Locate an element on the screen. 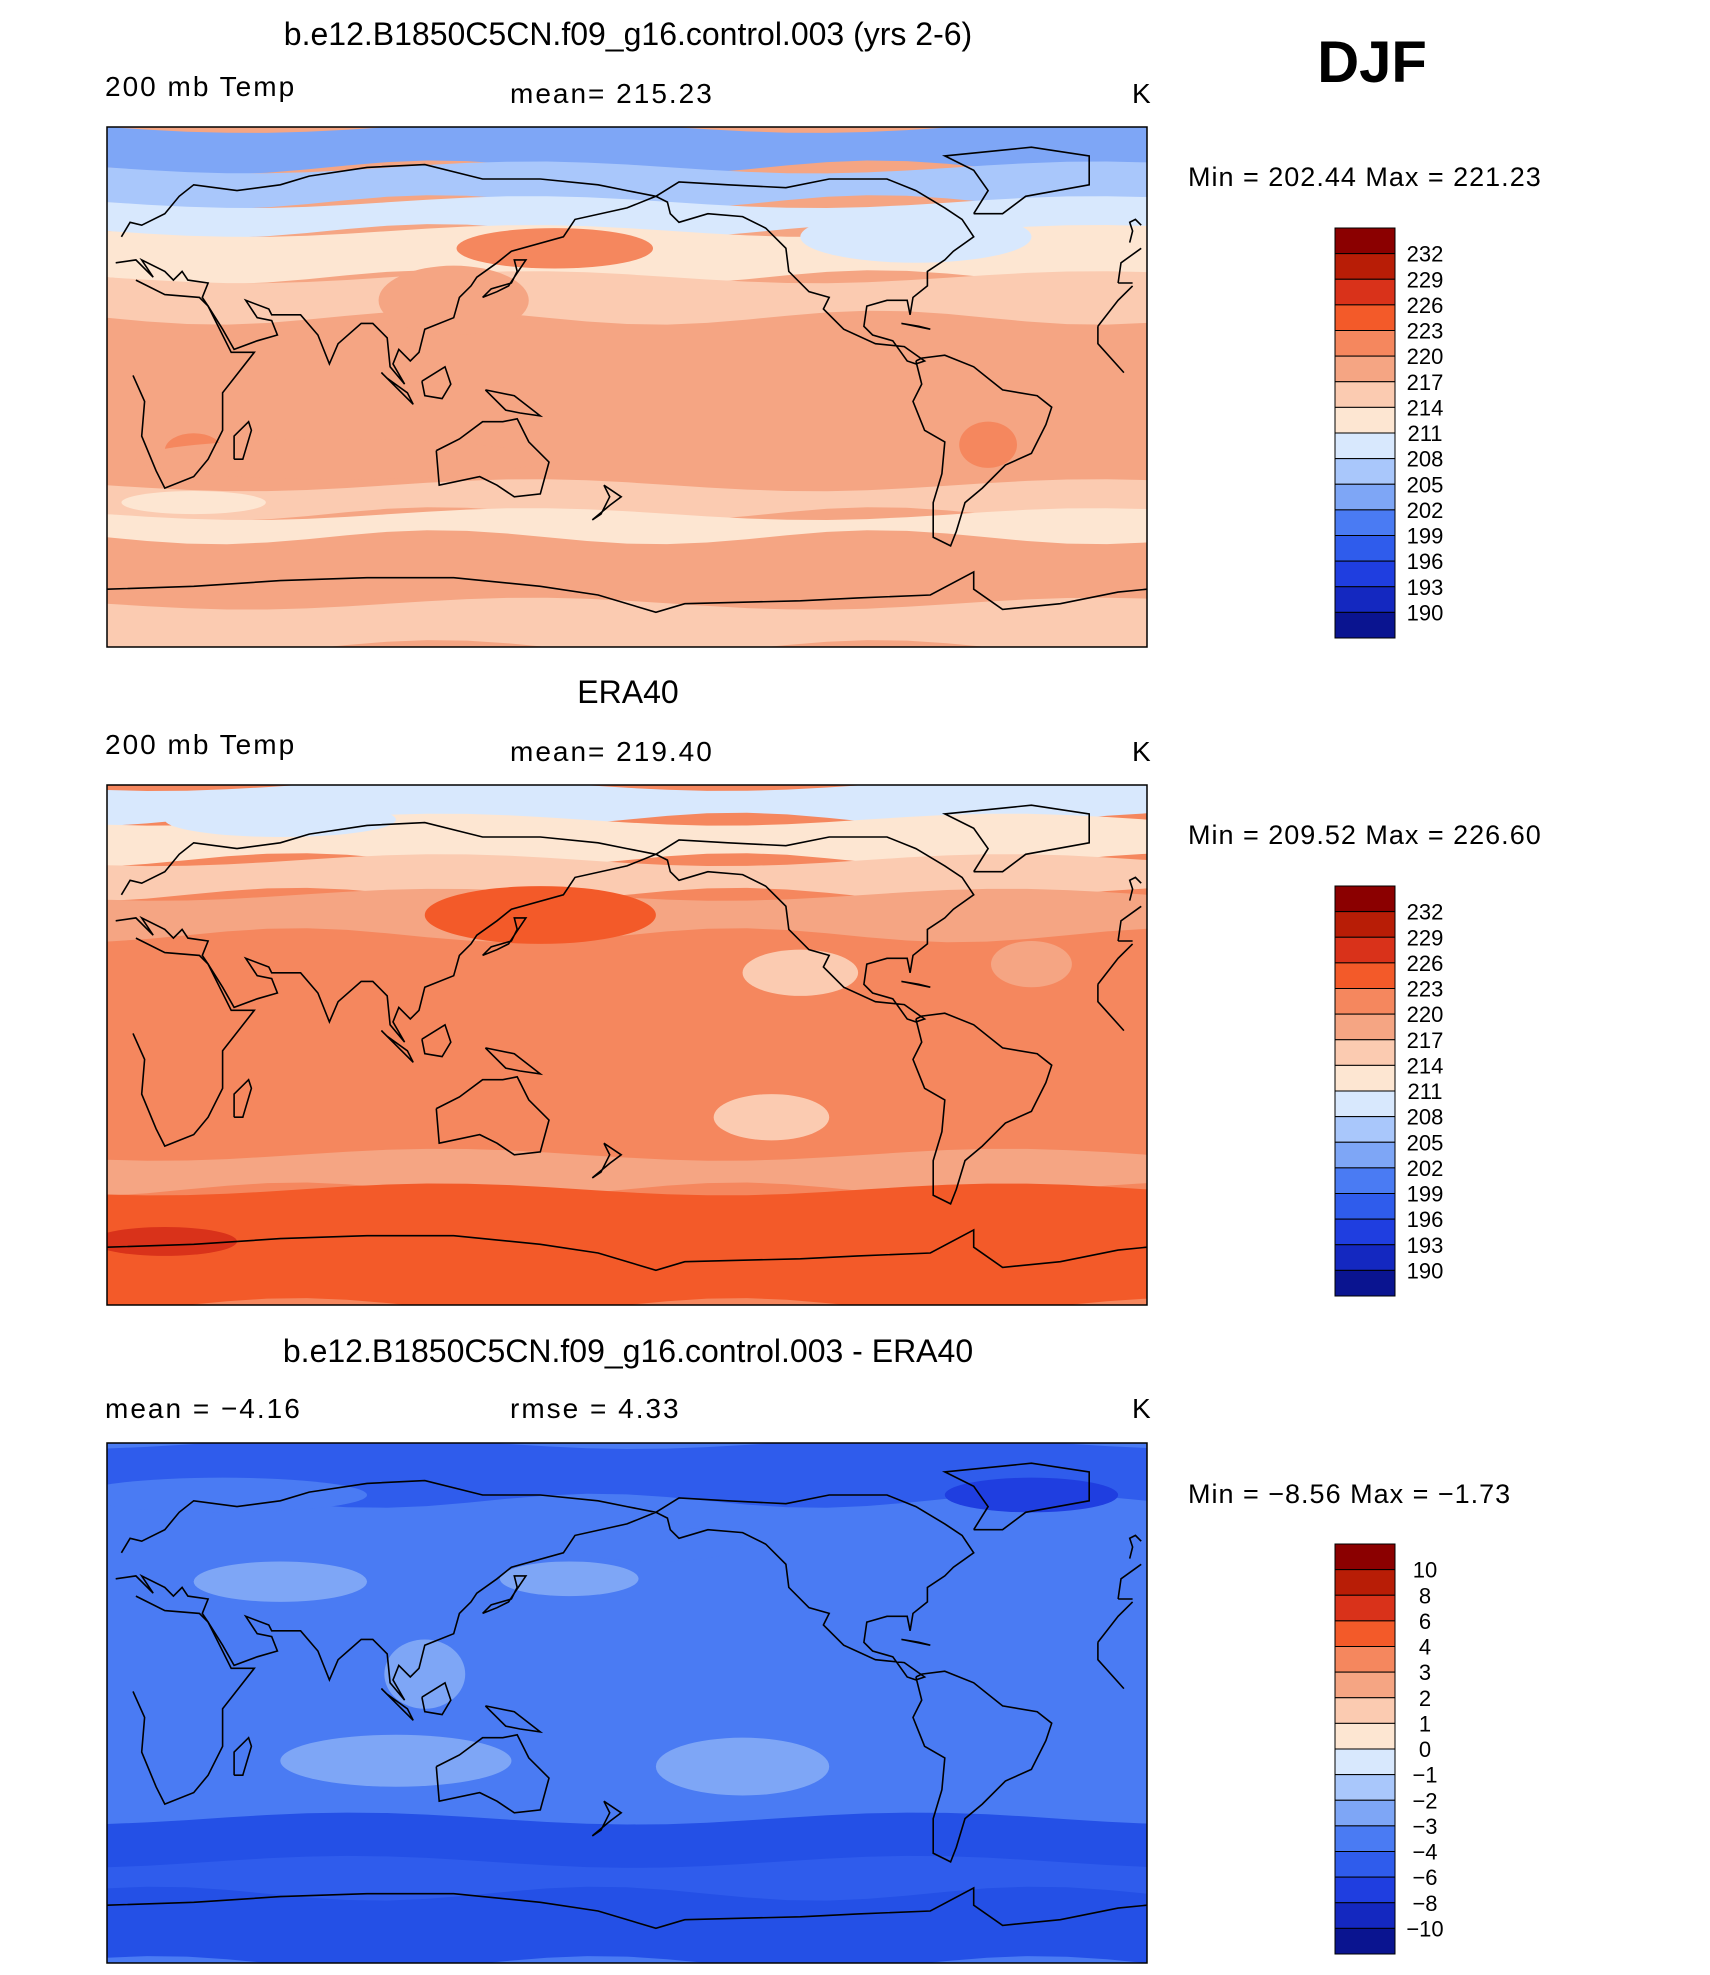 The image size is (1710, 1975). colorbar-tick-label: 202 is located at coordinates (1425, 1168).